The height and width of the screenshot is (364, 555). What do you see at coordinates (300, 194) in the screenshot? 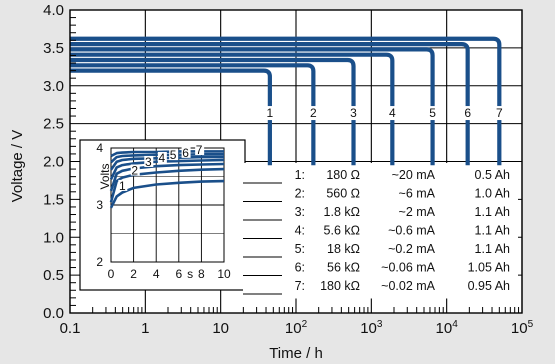
I see `table-cell-number: 2:` at bounding box center [300, 194].